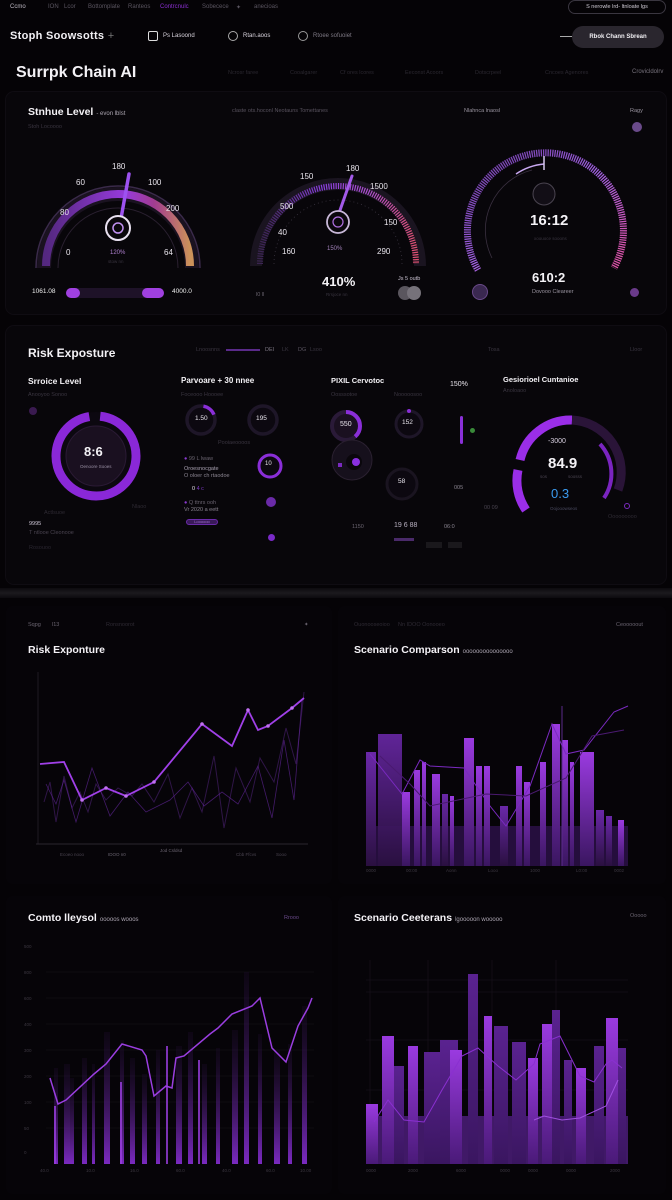 The width and height of the screenshot is (672, 1200). What do you see at coordinates (34, 625) in the screenshot?
I see `chart1-header-left: Sqpg` at bounding box center [34, 625].